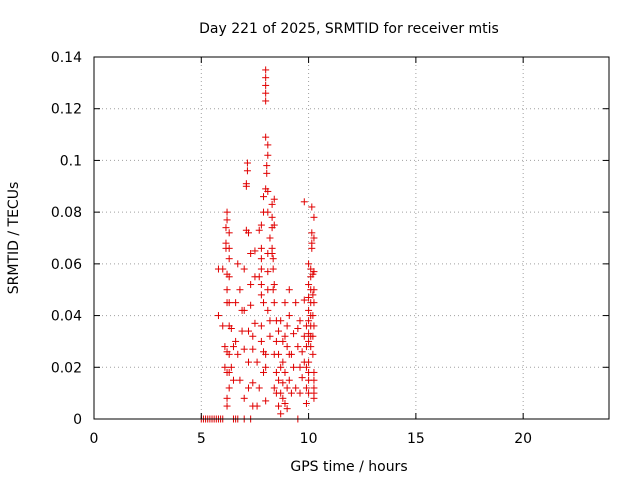 Image resolution: width=640 pixels, height=480 pixels. Describe the element at coordinates (66, 265) in the screenshot. I see `y-tick-label: 0.06` at that location.